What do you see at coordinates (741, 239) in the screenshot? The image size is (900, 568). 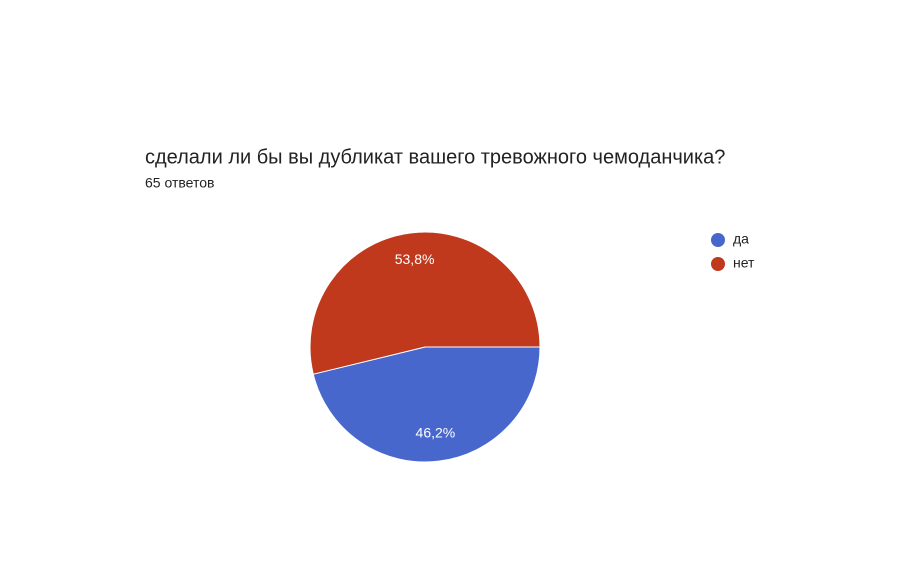 I see `legend-label: да` at bounding box center [741, 239].